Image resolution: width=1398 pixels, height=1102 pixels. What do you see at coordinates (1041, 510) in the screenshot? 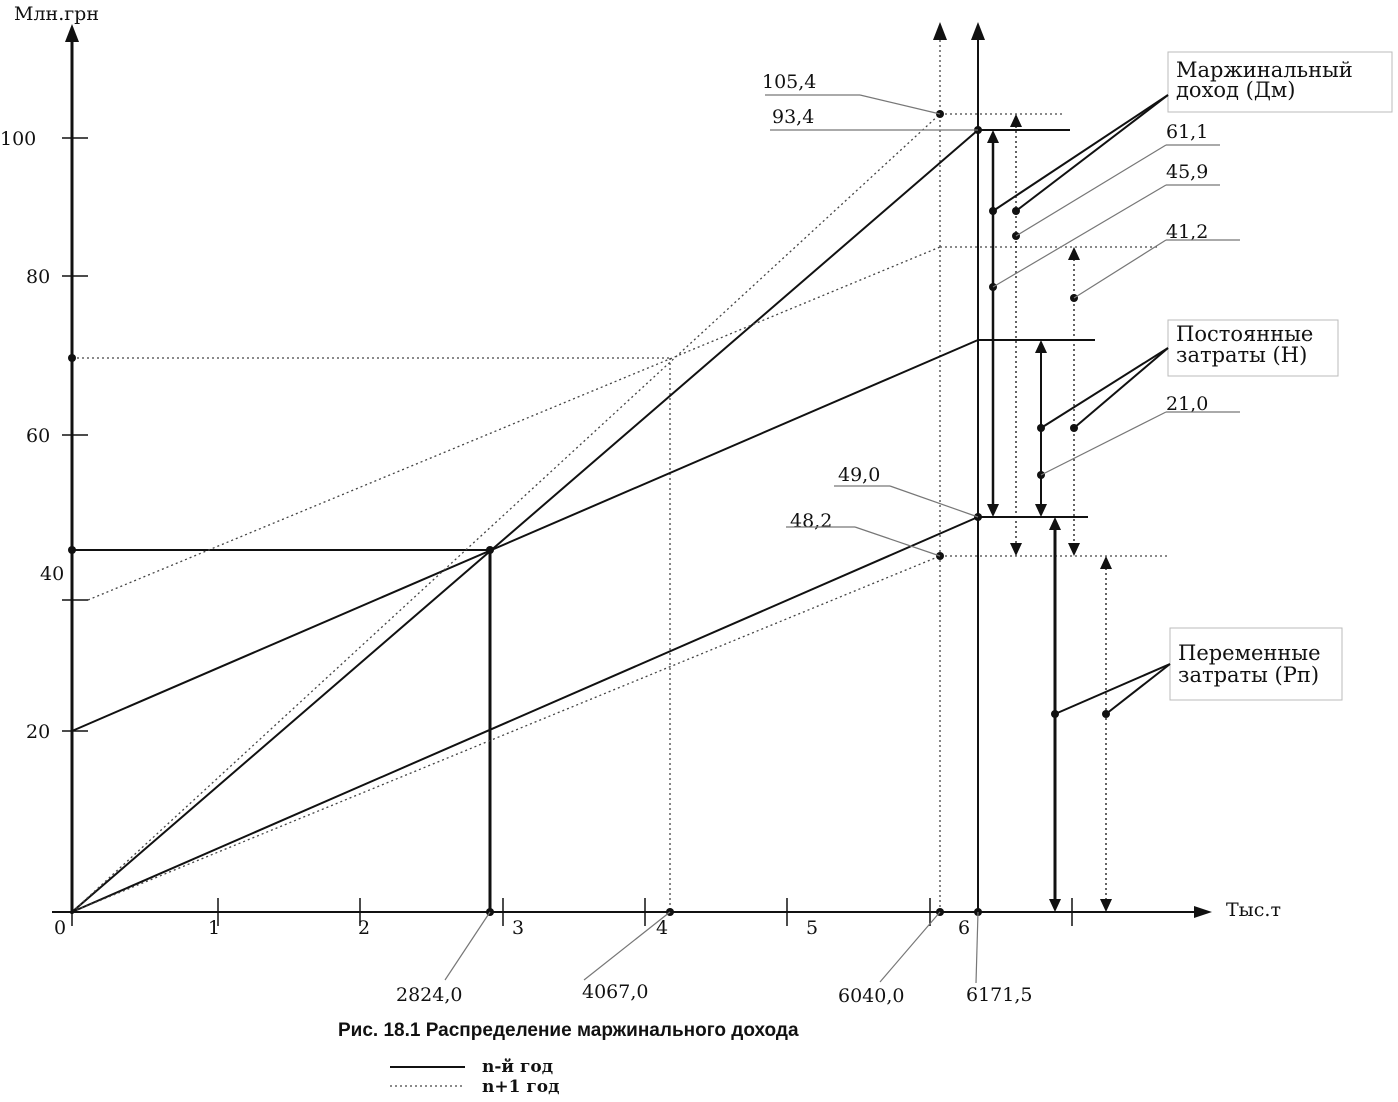
I see `arrow-fixed-n-head-bottom` at bounding box center [1041, 510].